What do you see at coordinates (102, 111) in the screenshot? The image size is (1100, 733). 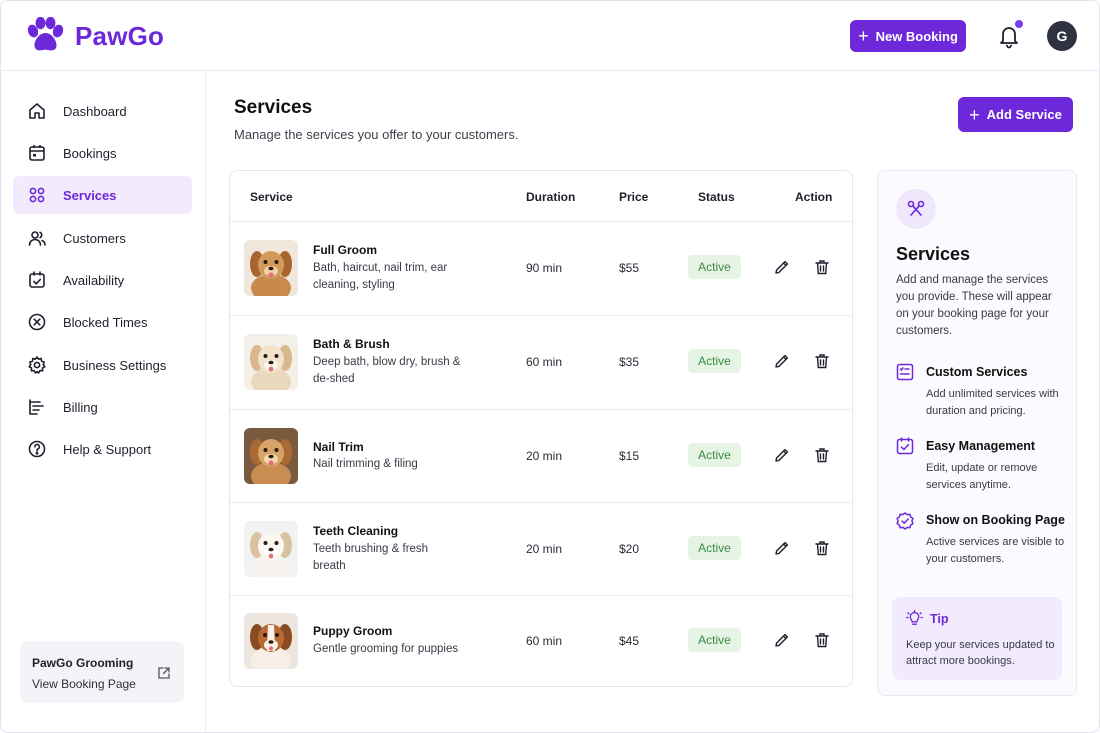 I see `sidebar-item-dashboard: Dashboard` at bounding box center [102, 111].